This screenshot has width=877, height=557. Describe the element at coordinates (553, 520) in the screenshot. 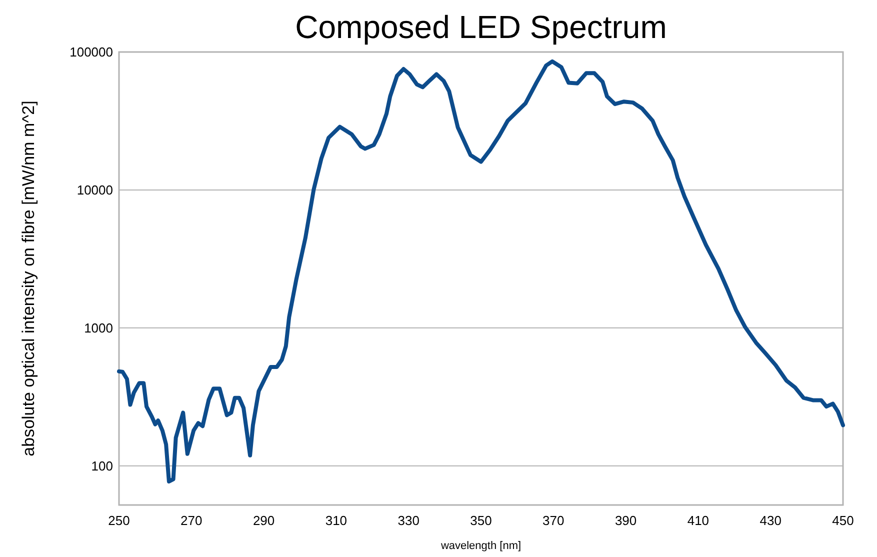

I see `x-tick-label: 370` at that location.